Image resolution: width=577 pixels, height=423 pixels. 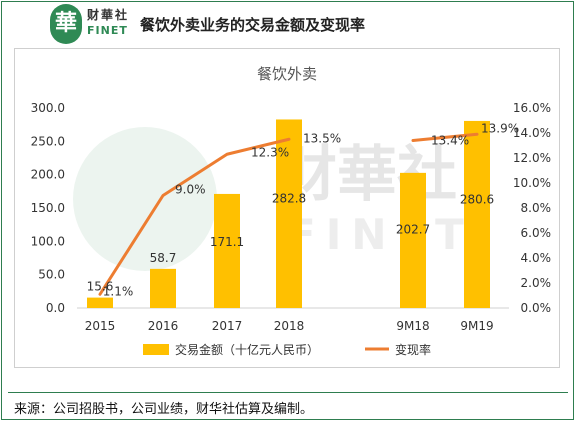 I want to click on logo-english-name: FINET, so click(x=107, y=30).